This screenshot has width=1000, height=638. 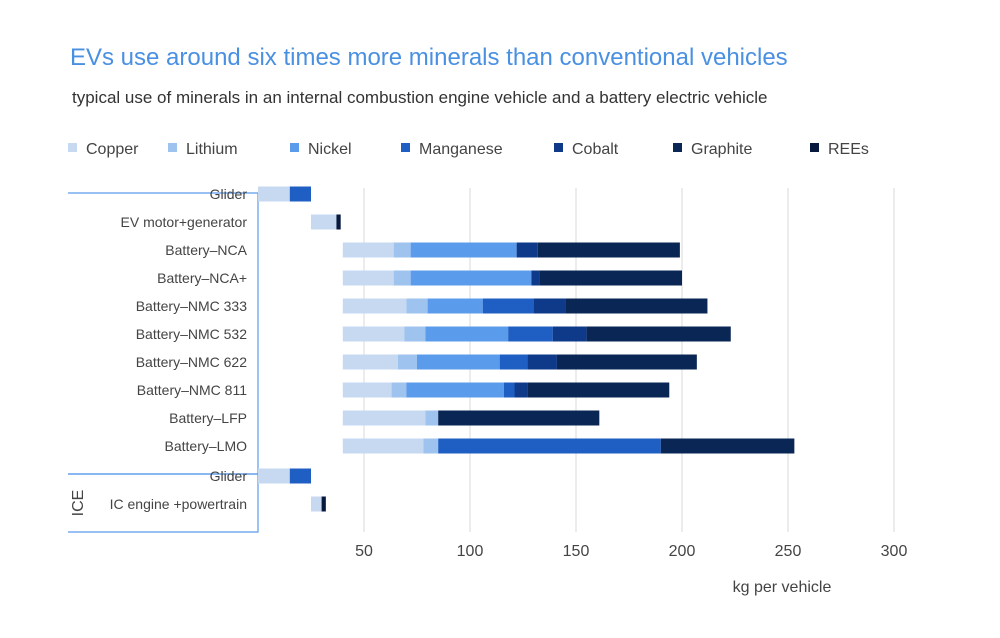 What do you see at coordinates (894, 551) in the screenshot?
I see `x-tick-label: 300` at bounding box center [894, 551].